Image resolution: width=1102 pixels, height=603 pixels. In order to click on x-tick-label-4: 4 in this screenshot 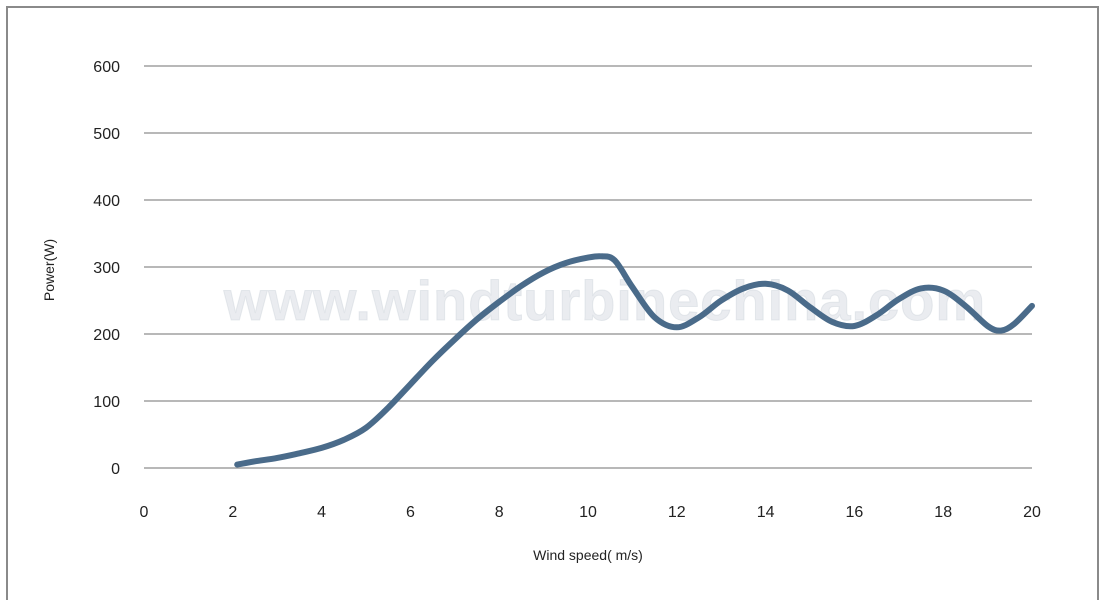, I will do `click(321, 512)`.